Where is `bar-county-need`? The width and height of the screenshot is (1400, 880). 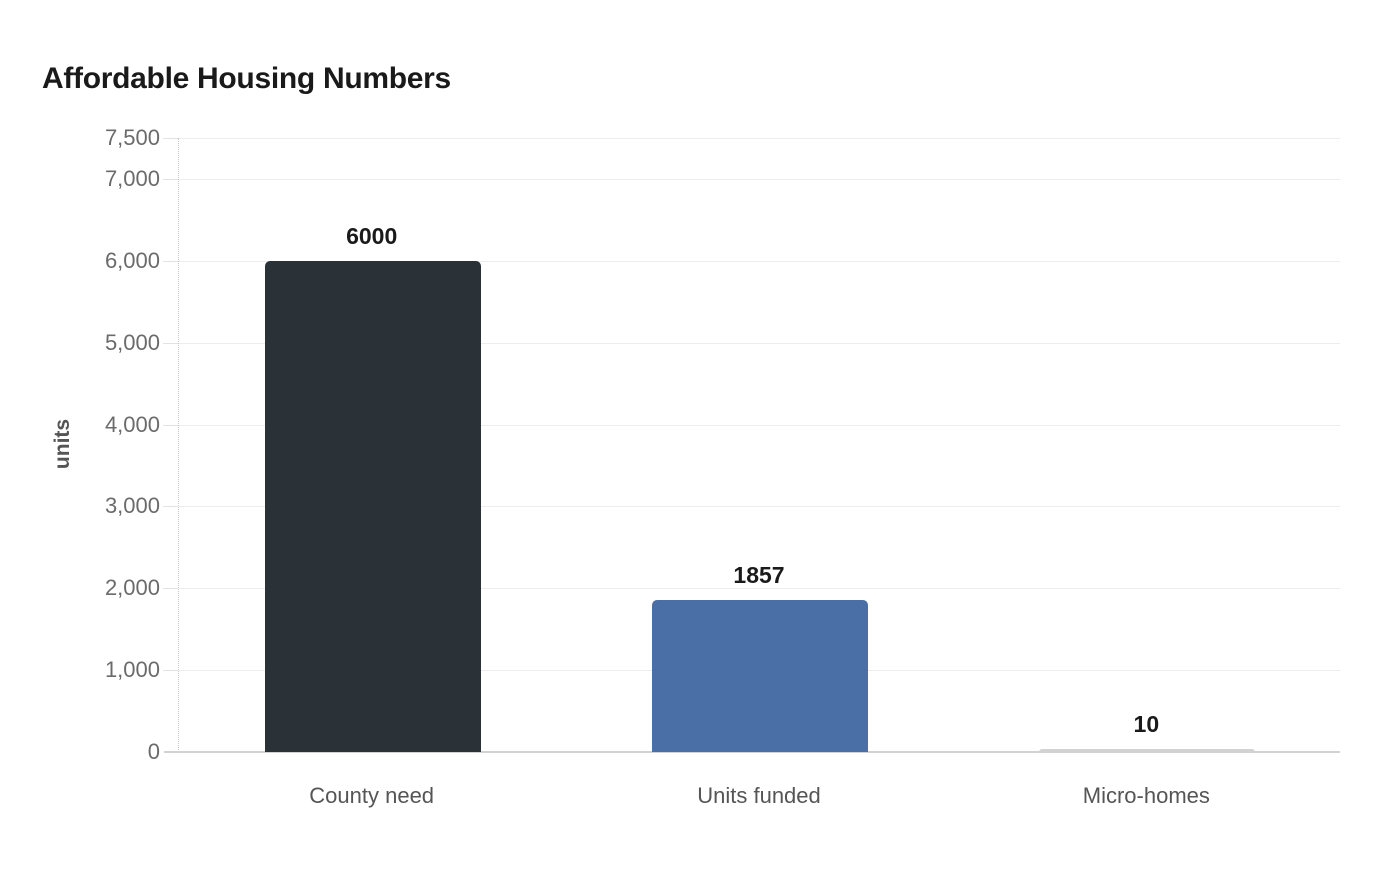
bar-county-need is located at coordinates (372, 506).